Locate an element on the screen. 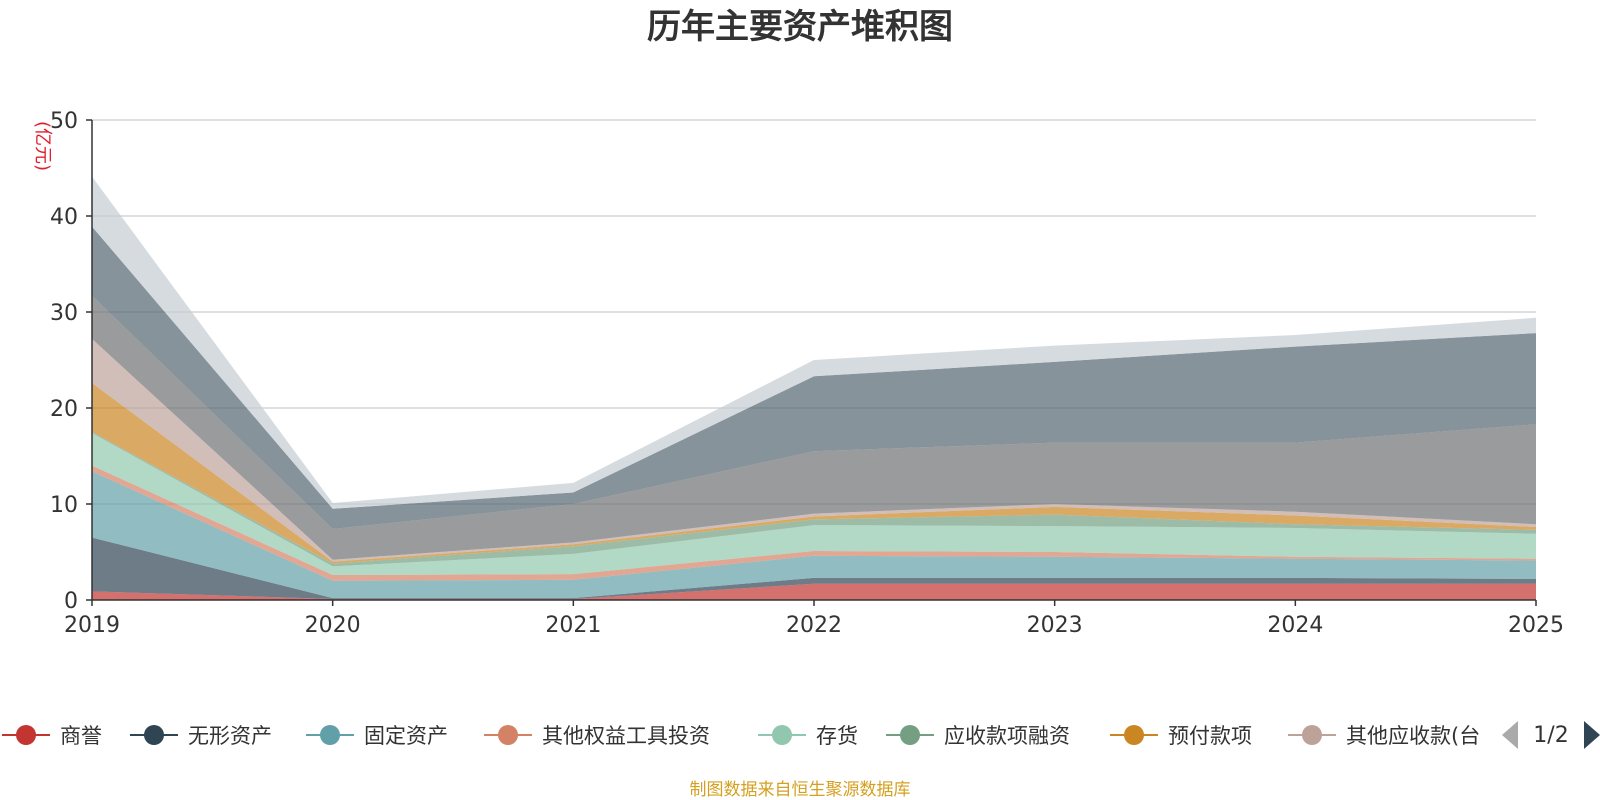  x-tick-label: 2019 is located at coordinates (92, 625).